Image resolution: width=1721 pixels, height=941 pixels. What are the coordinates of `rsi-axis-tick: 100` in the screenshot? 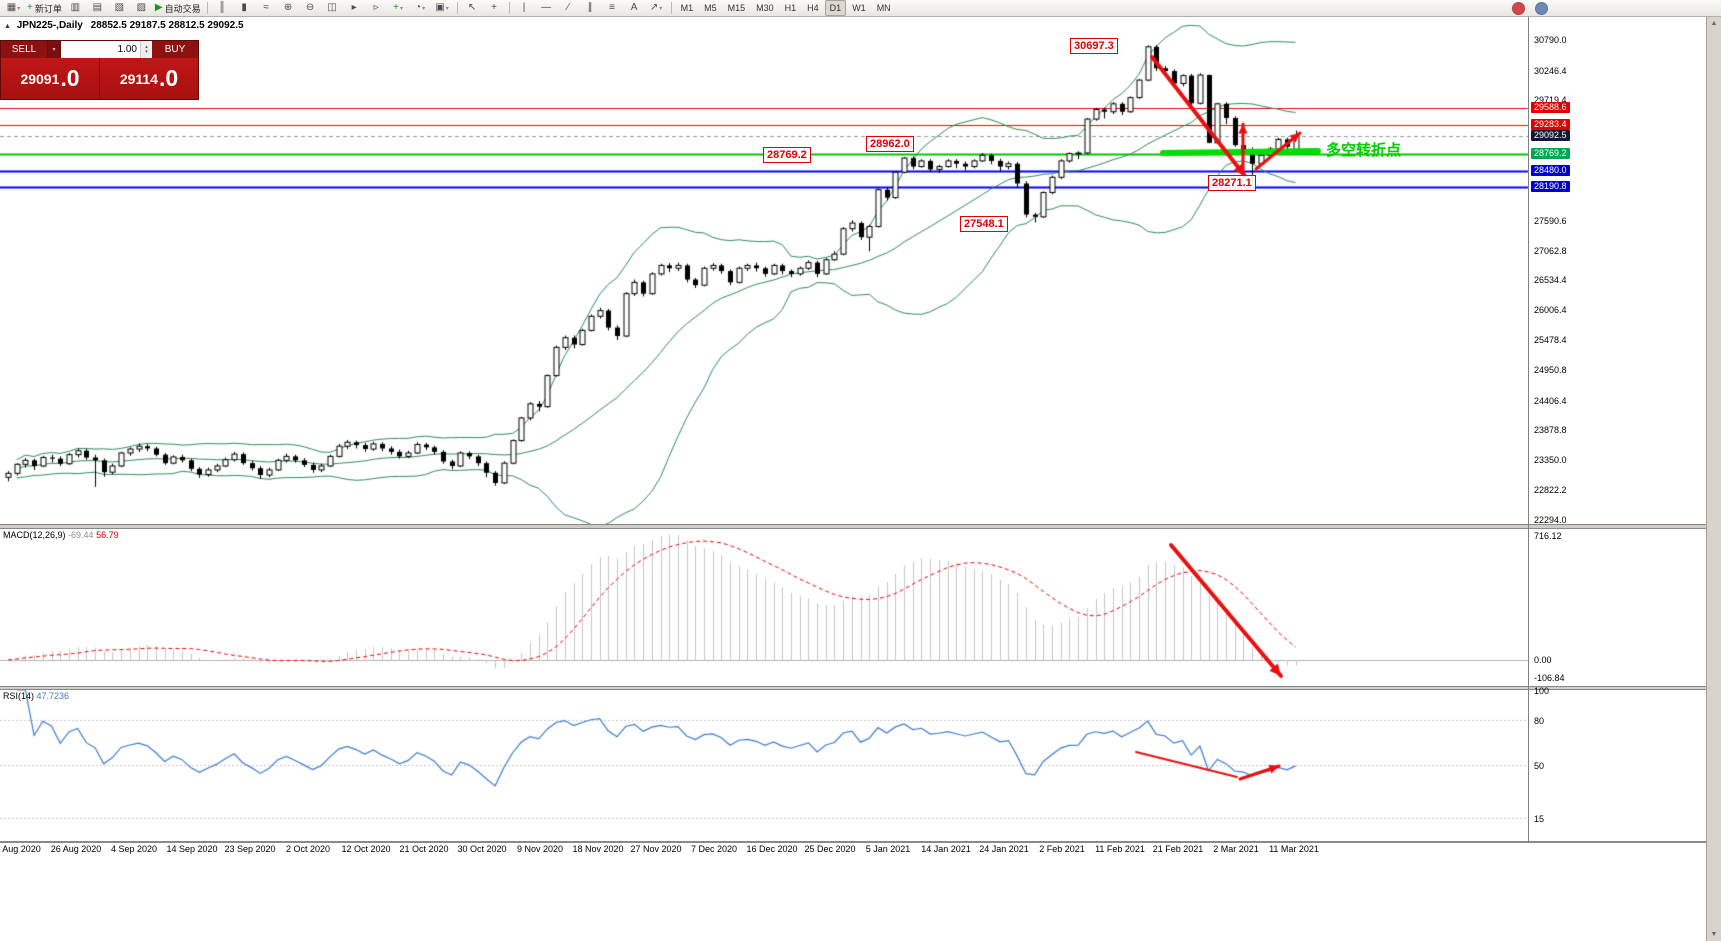 It's located at (1542, 691).